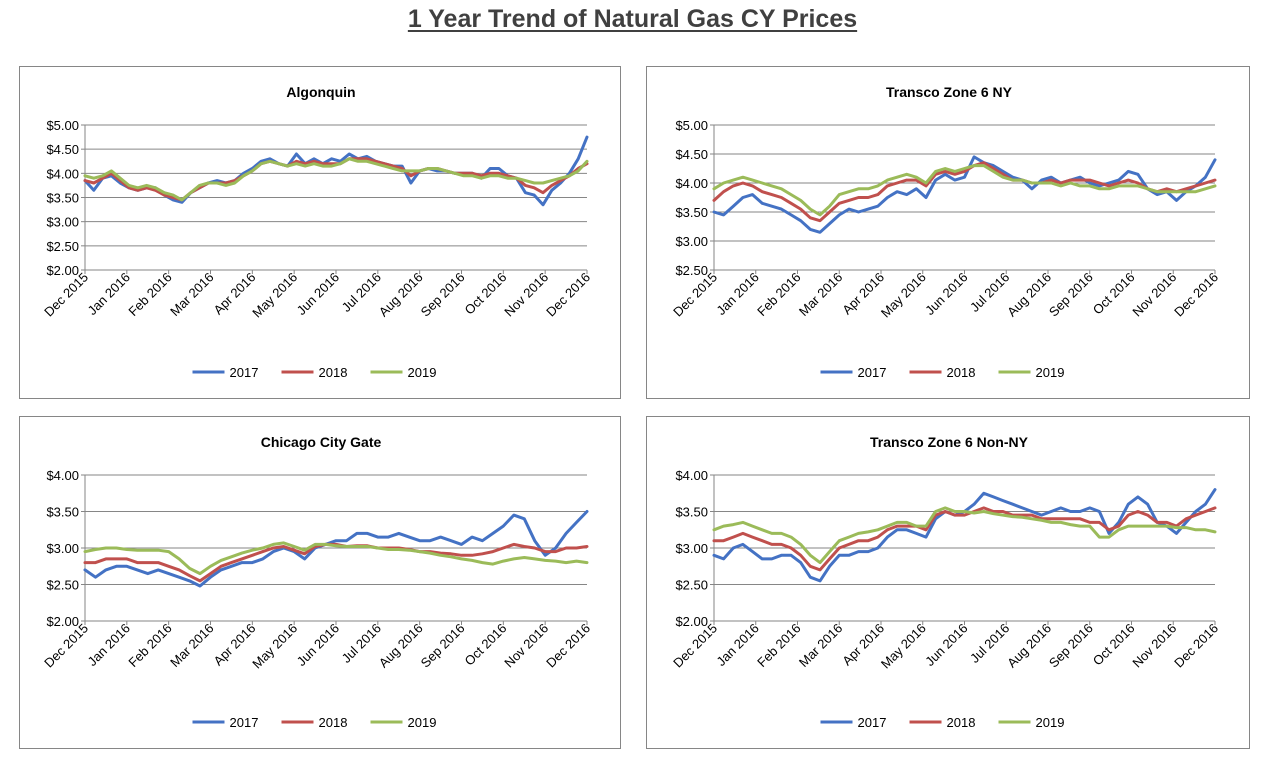  I want to click on chart-title: Transco Zone 6 NY, so click(949, 92).